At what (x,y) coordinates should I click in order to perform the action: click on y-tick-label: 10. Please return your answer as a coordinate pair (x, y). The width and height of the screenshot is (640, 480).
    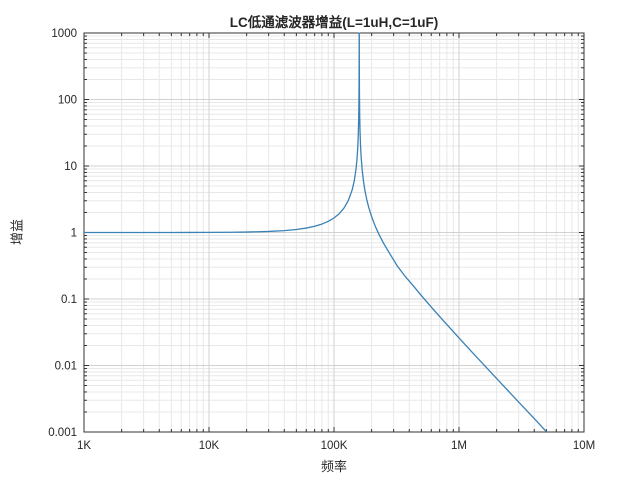
    Looking at the image, I should click on (70, 167).